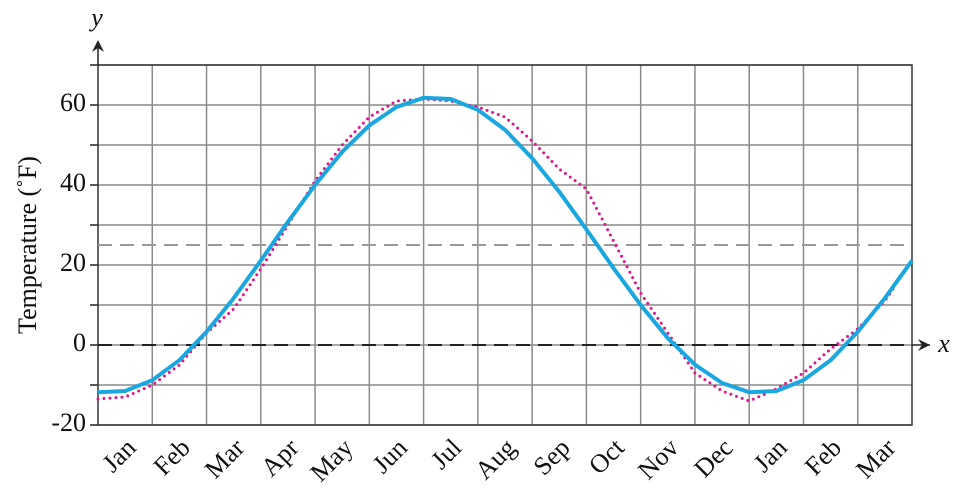 This screenshot has height=495, width=958. I want to click on x-axis-arrowhead, so click(924, 345).